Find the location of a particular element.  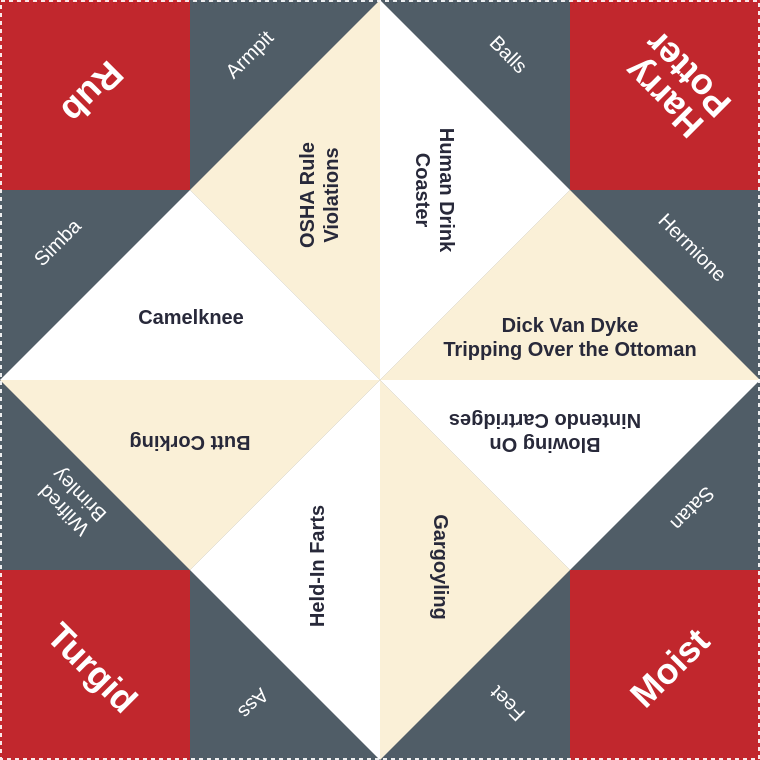

inner-flap-left-bottom is located at coordinates (190, 475).